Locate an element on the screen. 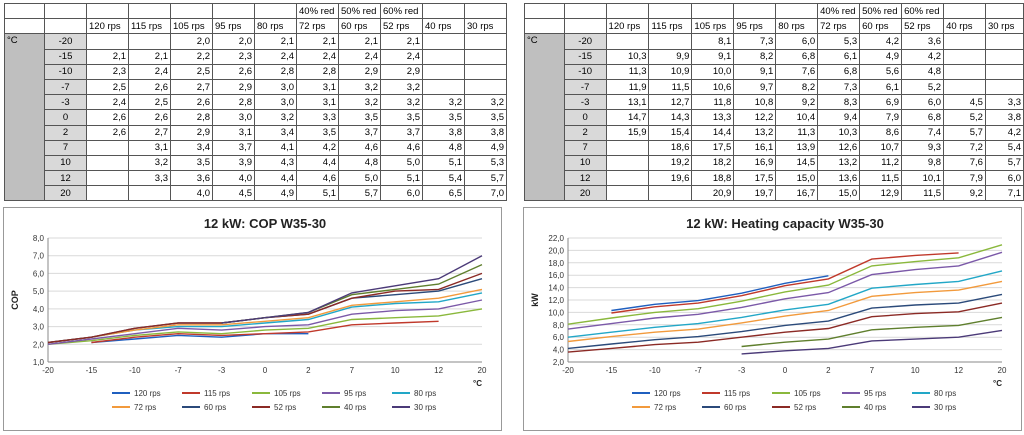  reduction-label: 50% red is located at coordinates (881, 11).